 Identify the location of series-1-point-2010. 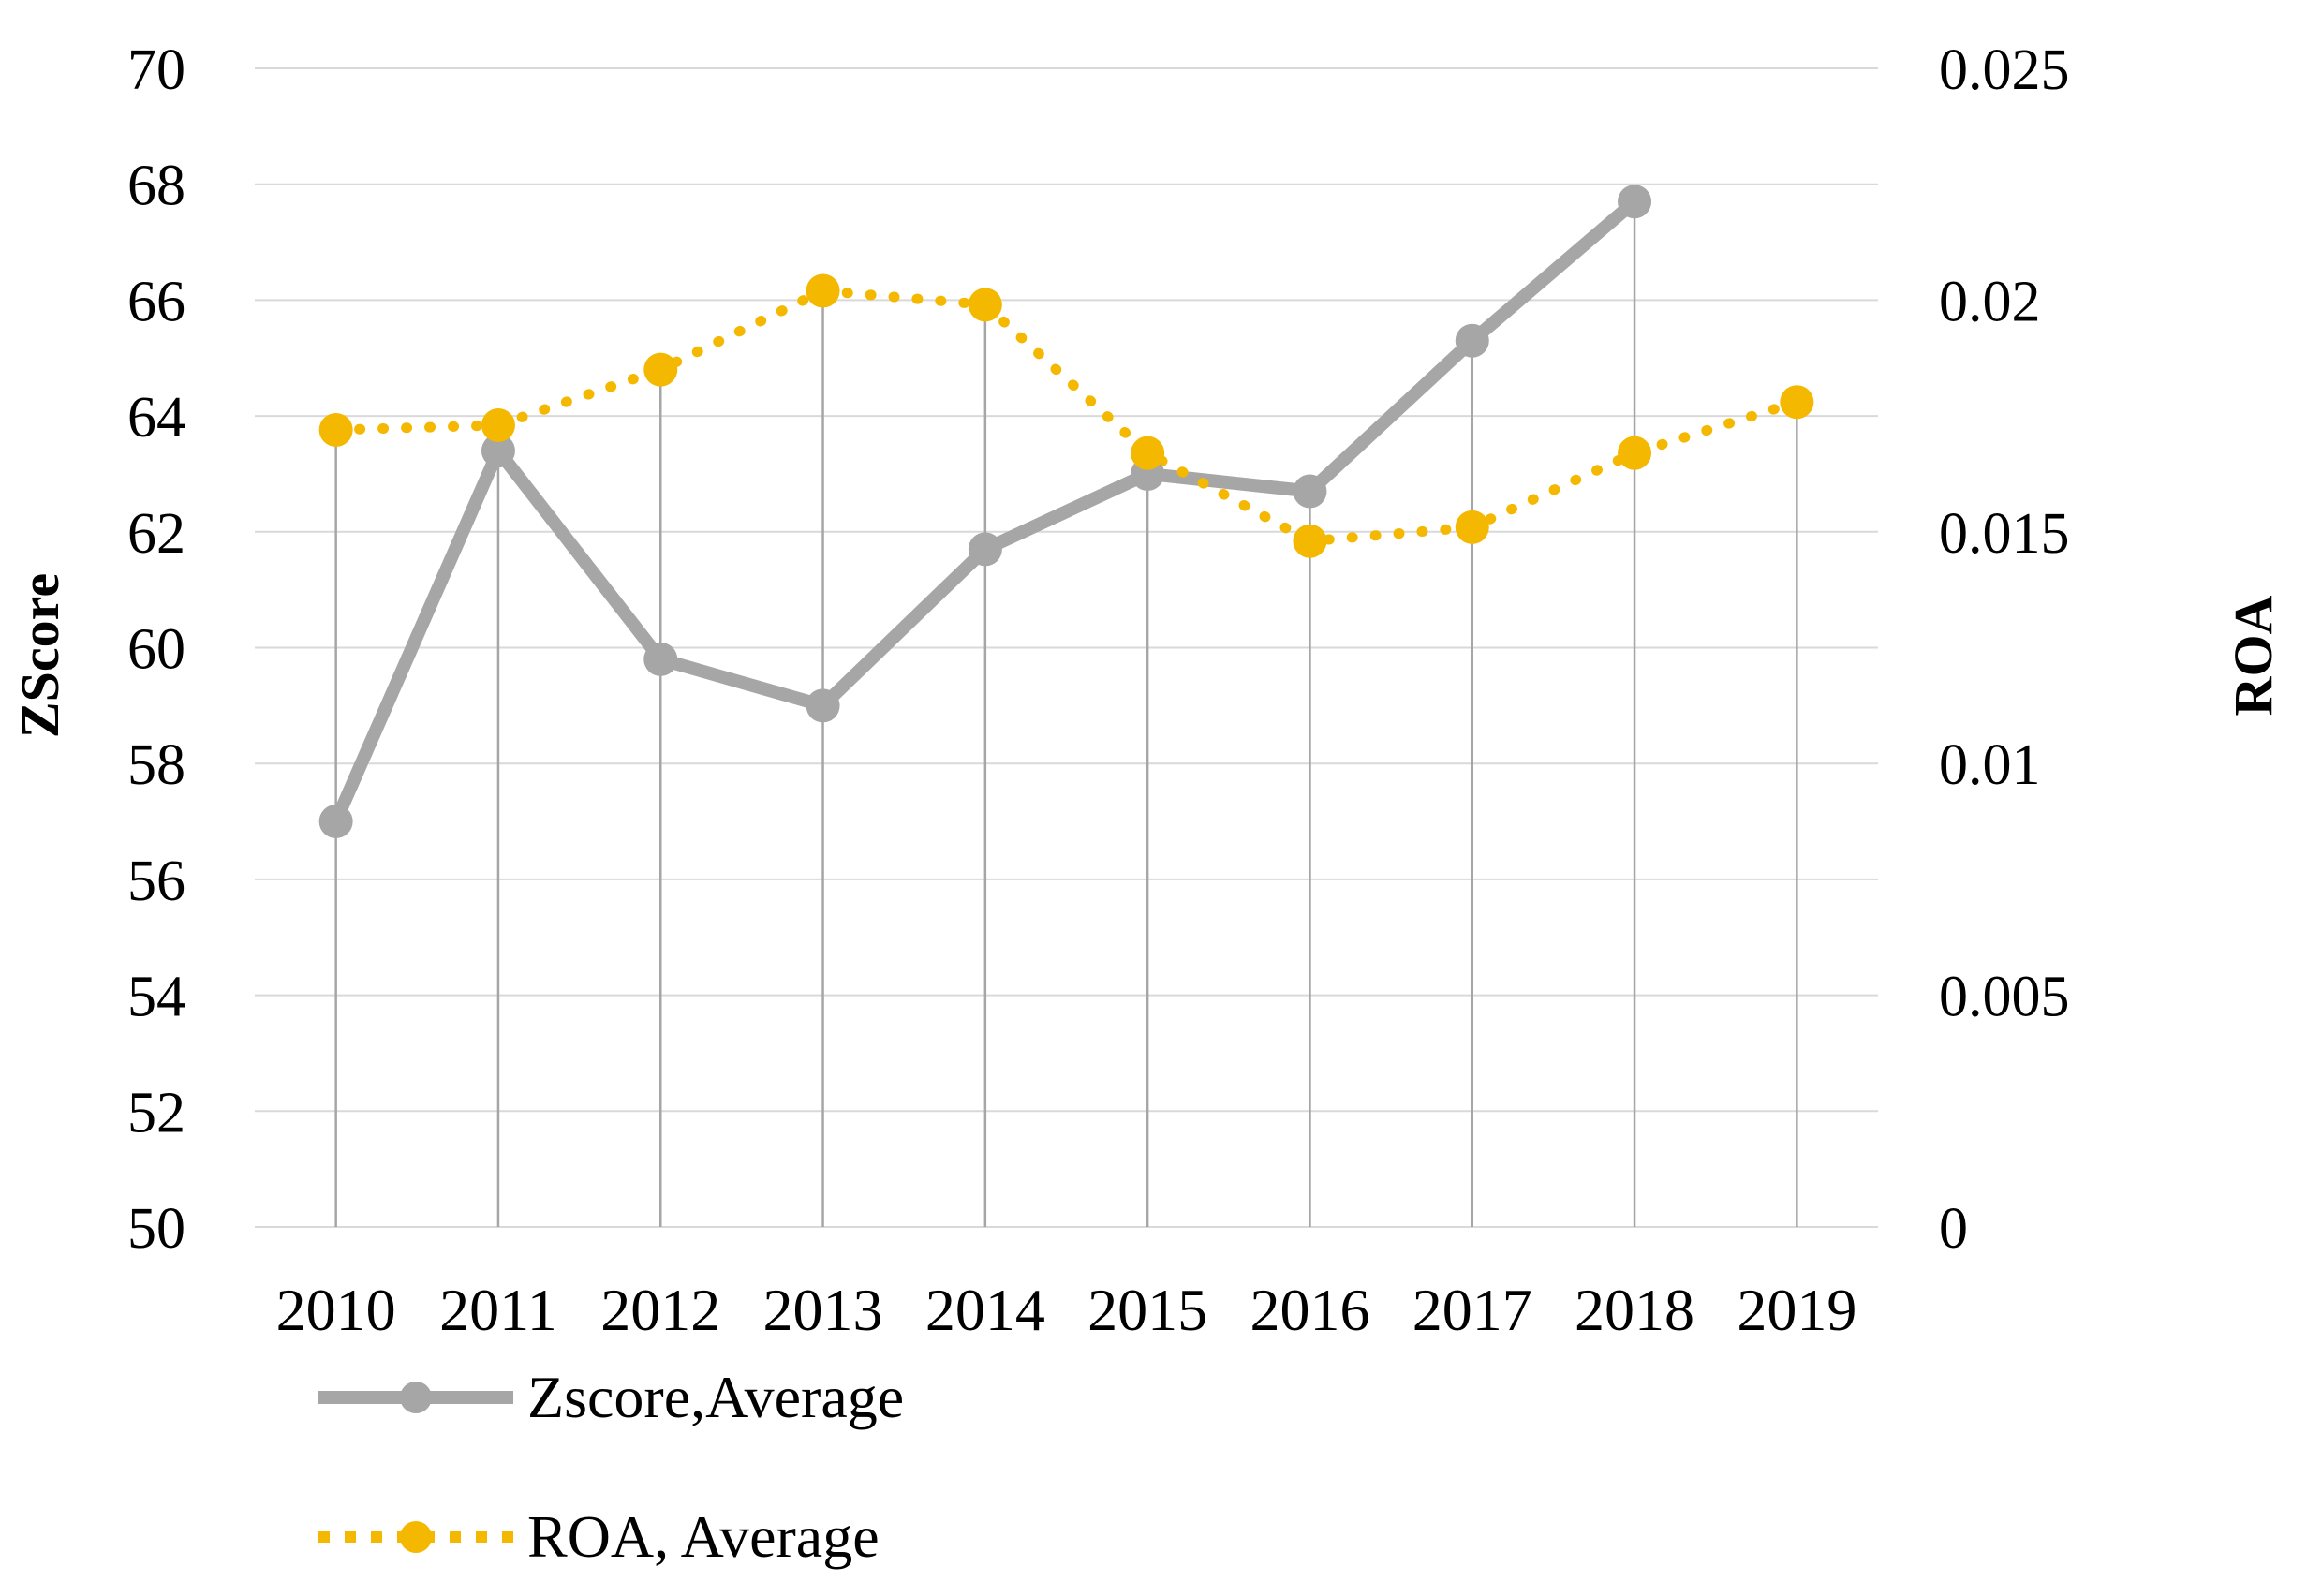
(335, 429).